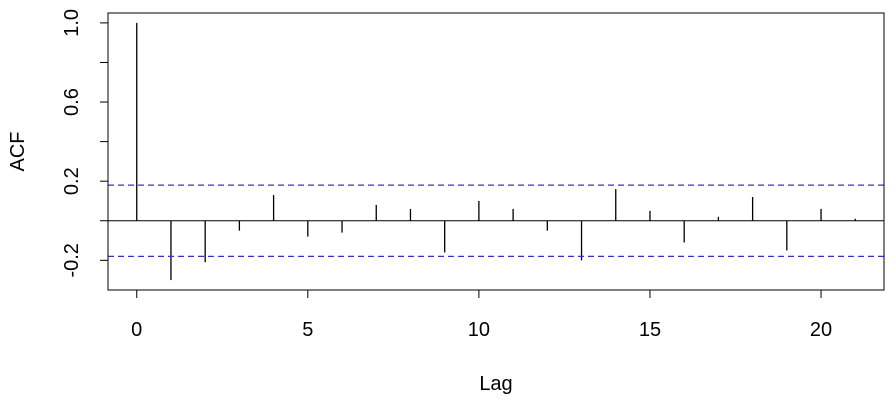 The width and height of the screenshot is (892, 401). Describe the element at coordinates (495, 384) in the screenshot. I see `x-axis-title: Lag` at that location.